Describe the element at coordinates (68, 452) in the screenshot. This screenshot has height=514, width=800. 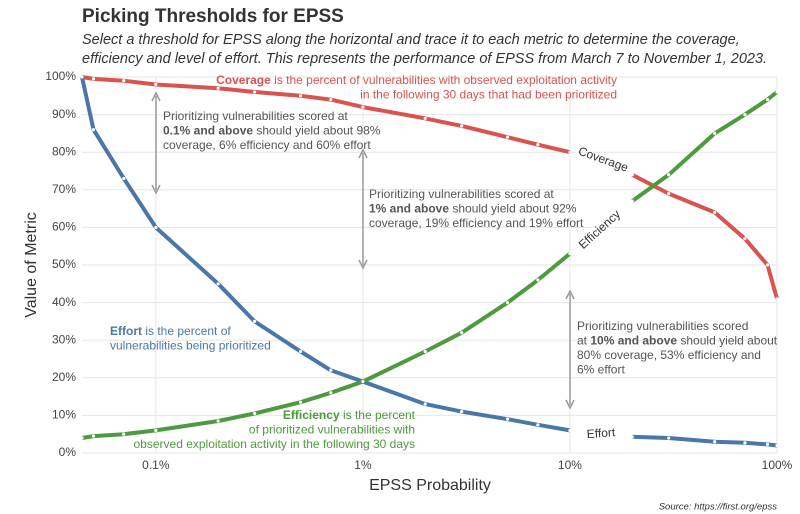
I see `y-tick-label: 0%` at that location.